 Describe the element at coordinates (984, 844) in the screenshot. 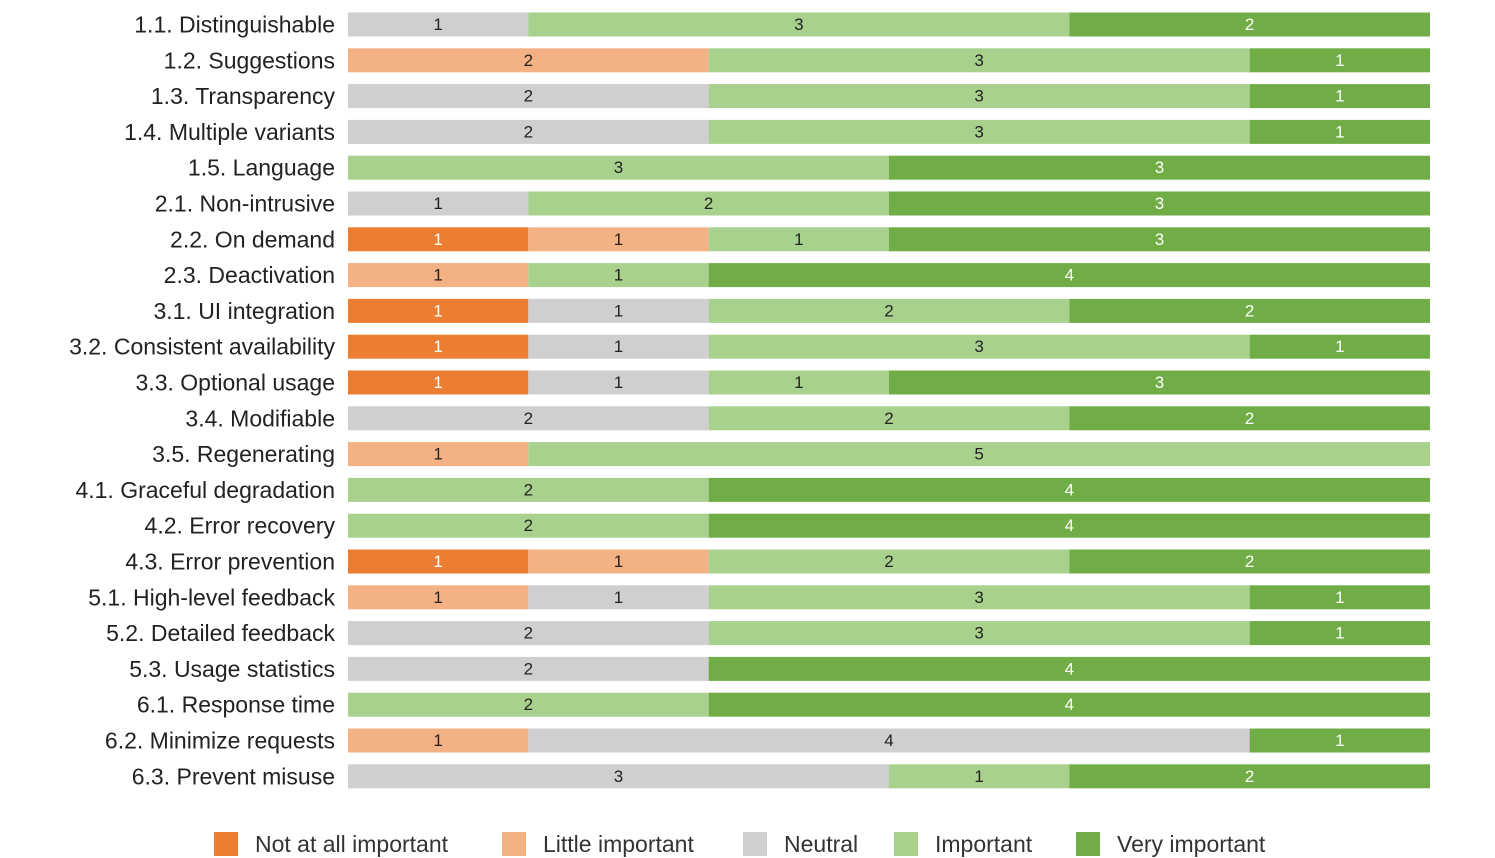

I see `legend-label-important: Important` at that location.